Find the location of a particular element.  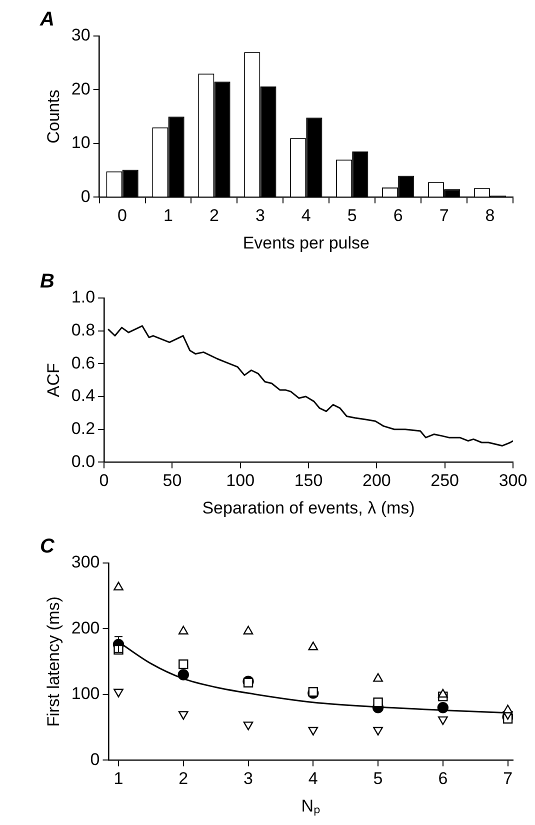

y-tick-label: 100 is located at coordinates (85, 694).